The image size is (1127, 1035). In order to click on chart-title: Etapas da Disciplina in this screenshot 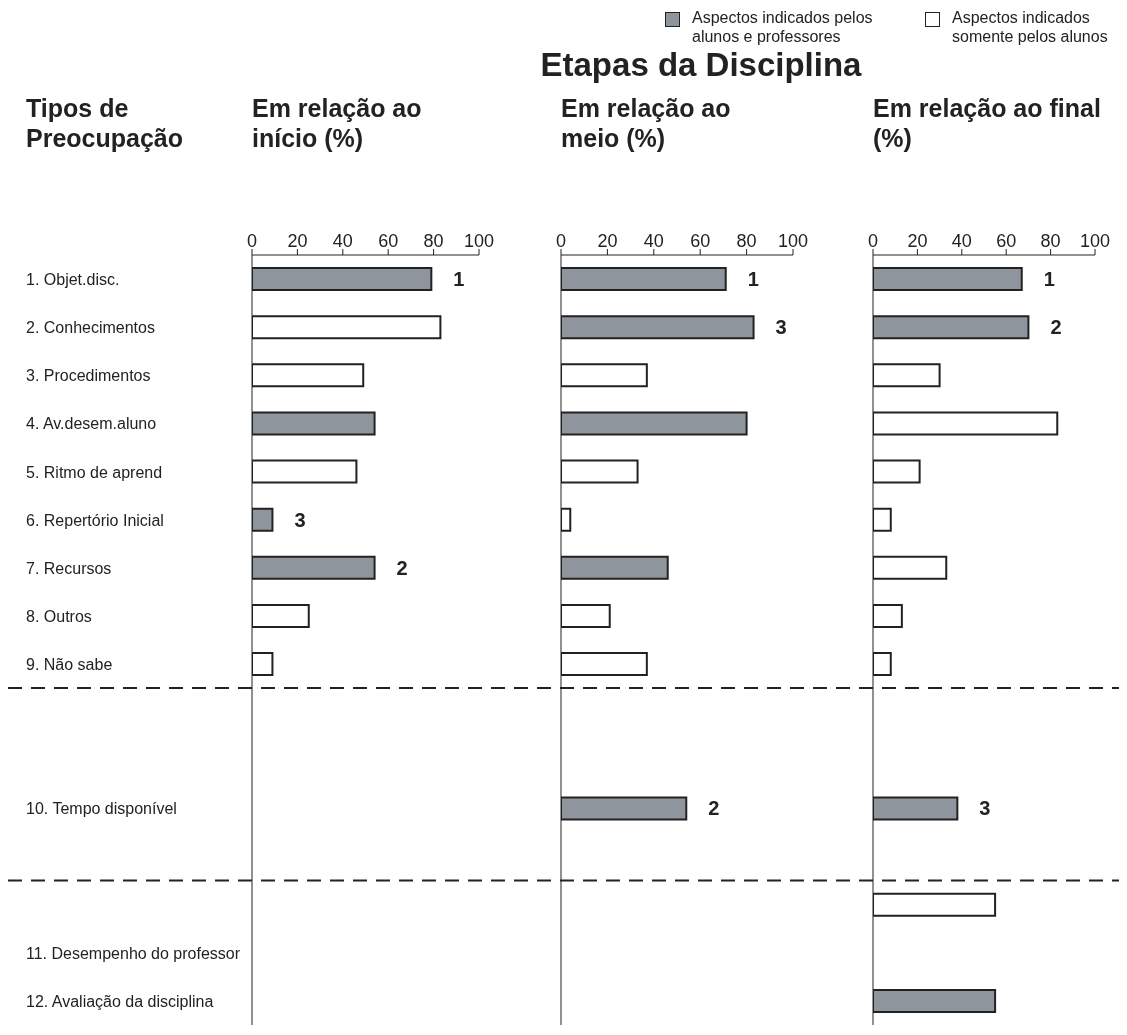, I will do `click(701, 65)`.